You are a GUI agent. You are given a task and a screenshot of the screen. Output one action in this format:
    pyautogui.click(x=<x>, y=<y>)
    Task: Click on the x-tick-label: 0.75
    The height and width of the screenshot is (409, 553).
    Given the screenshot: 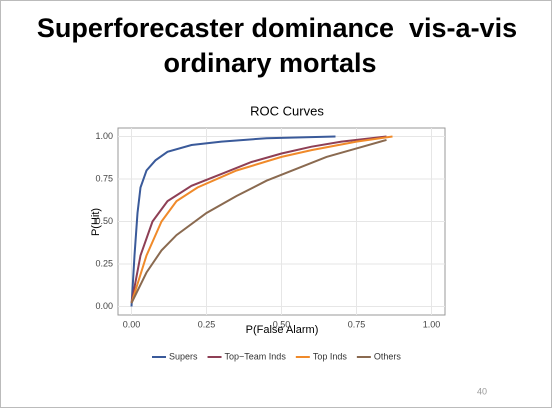 What is the action you would take?
    pyautogui.click(x=357, y=324)
    